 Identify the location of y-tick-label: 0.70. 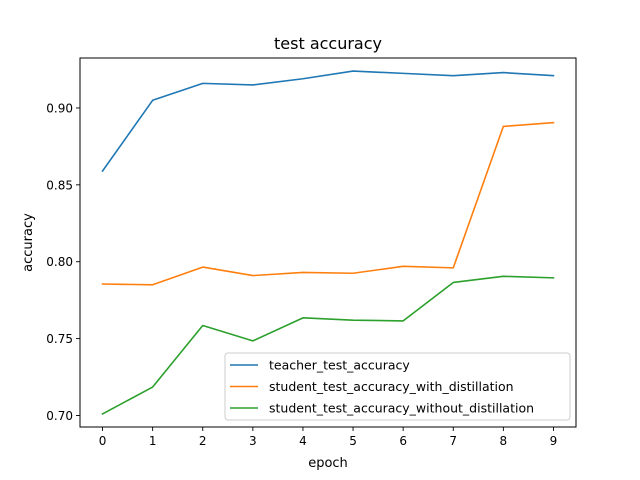
(59, 416).